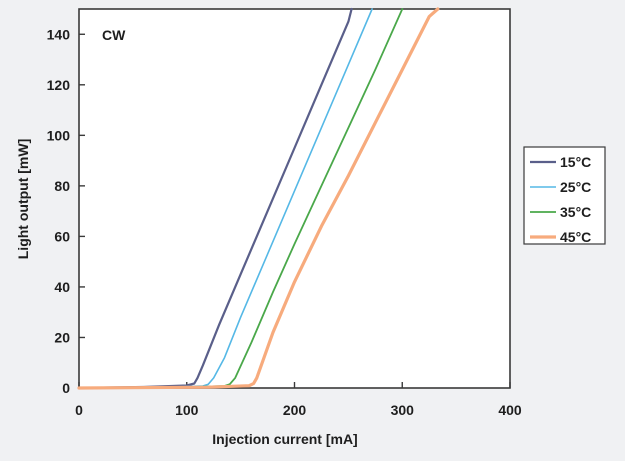 The width and height of the screenshot is (625, 461). Describe the element at coordinates (575, 187) in the screenshot. I see `legend-label: 25°C` at that location.